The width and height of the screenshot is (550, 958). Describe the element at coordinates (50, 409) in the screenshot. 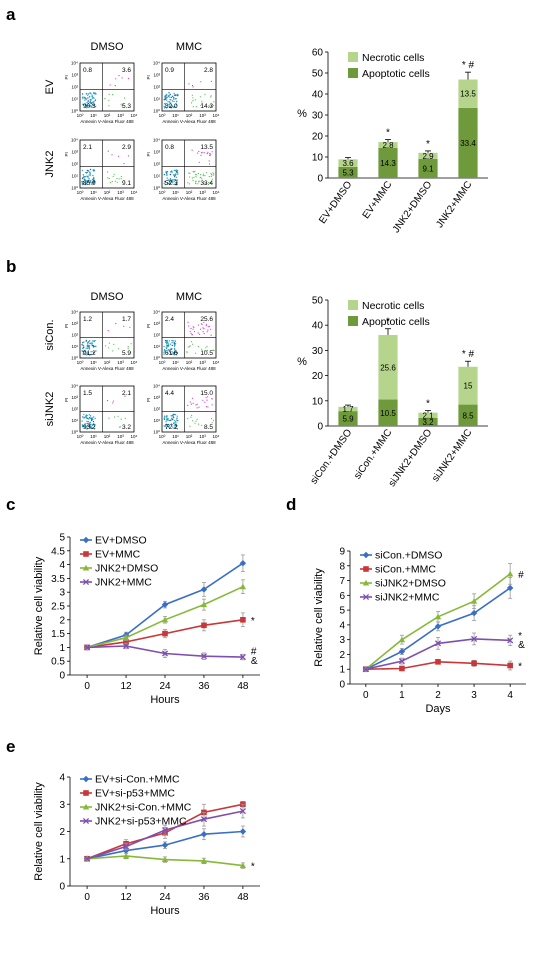

I see `flow-row-label: siJNK2` at that location.